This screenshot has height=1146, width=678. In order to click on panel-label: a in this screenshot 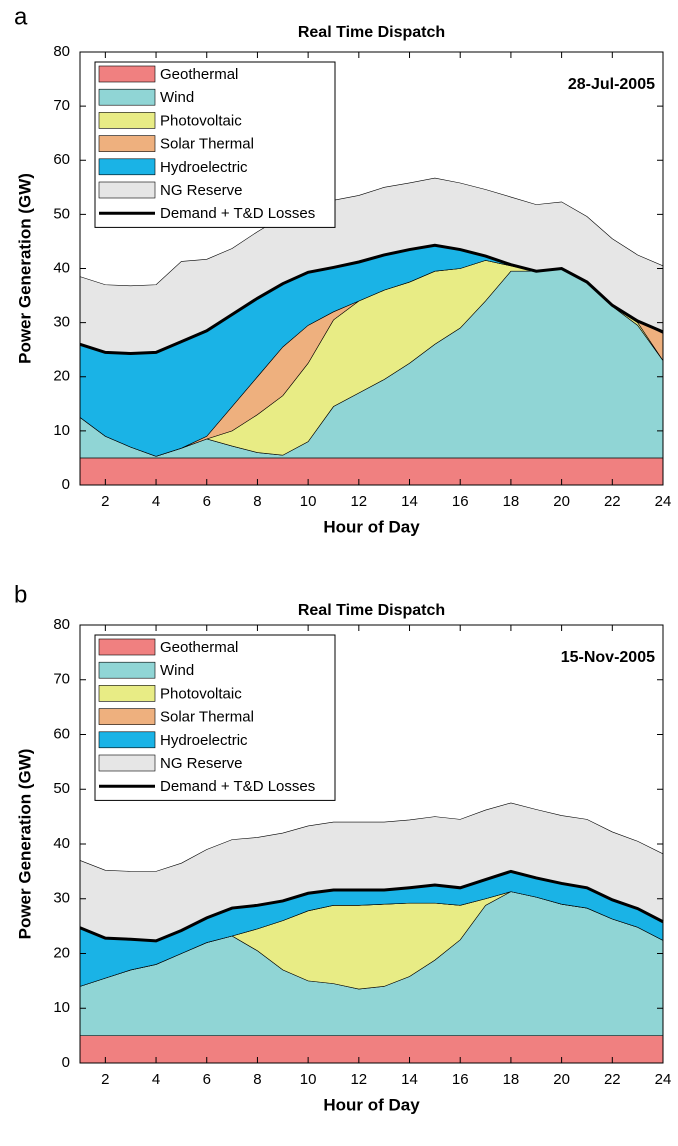, I will do `click(21, 16)`.